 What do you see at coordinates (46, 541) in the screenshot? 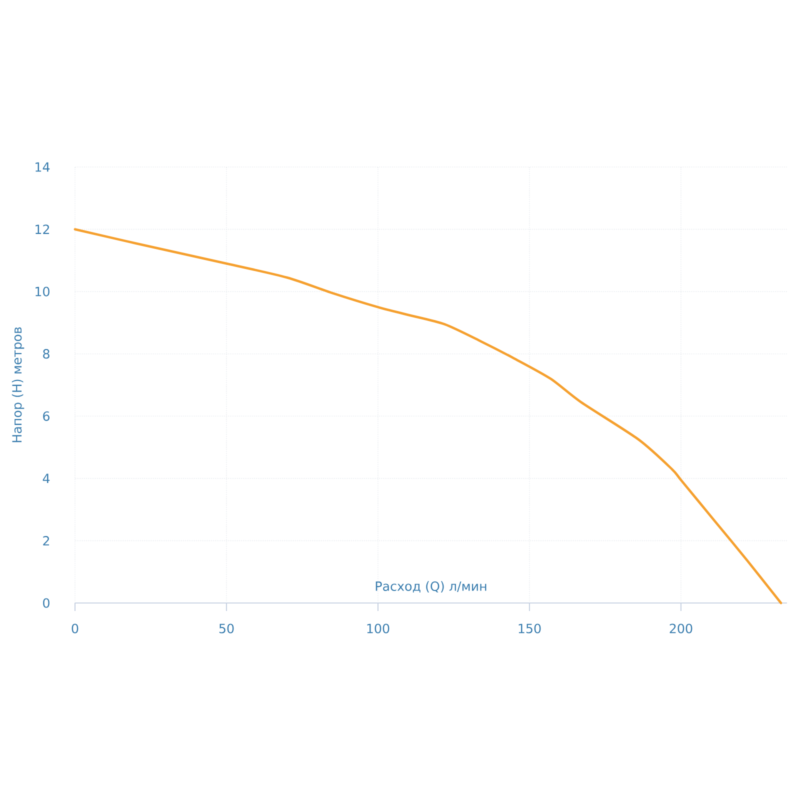
I see `y-tick-label: 2` at bounding box center [46, 541].